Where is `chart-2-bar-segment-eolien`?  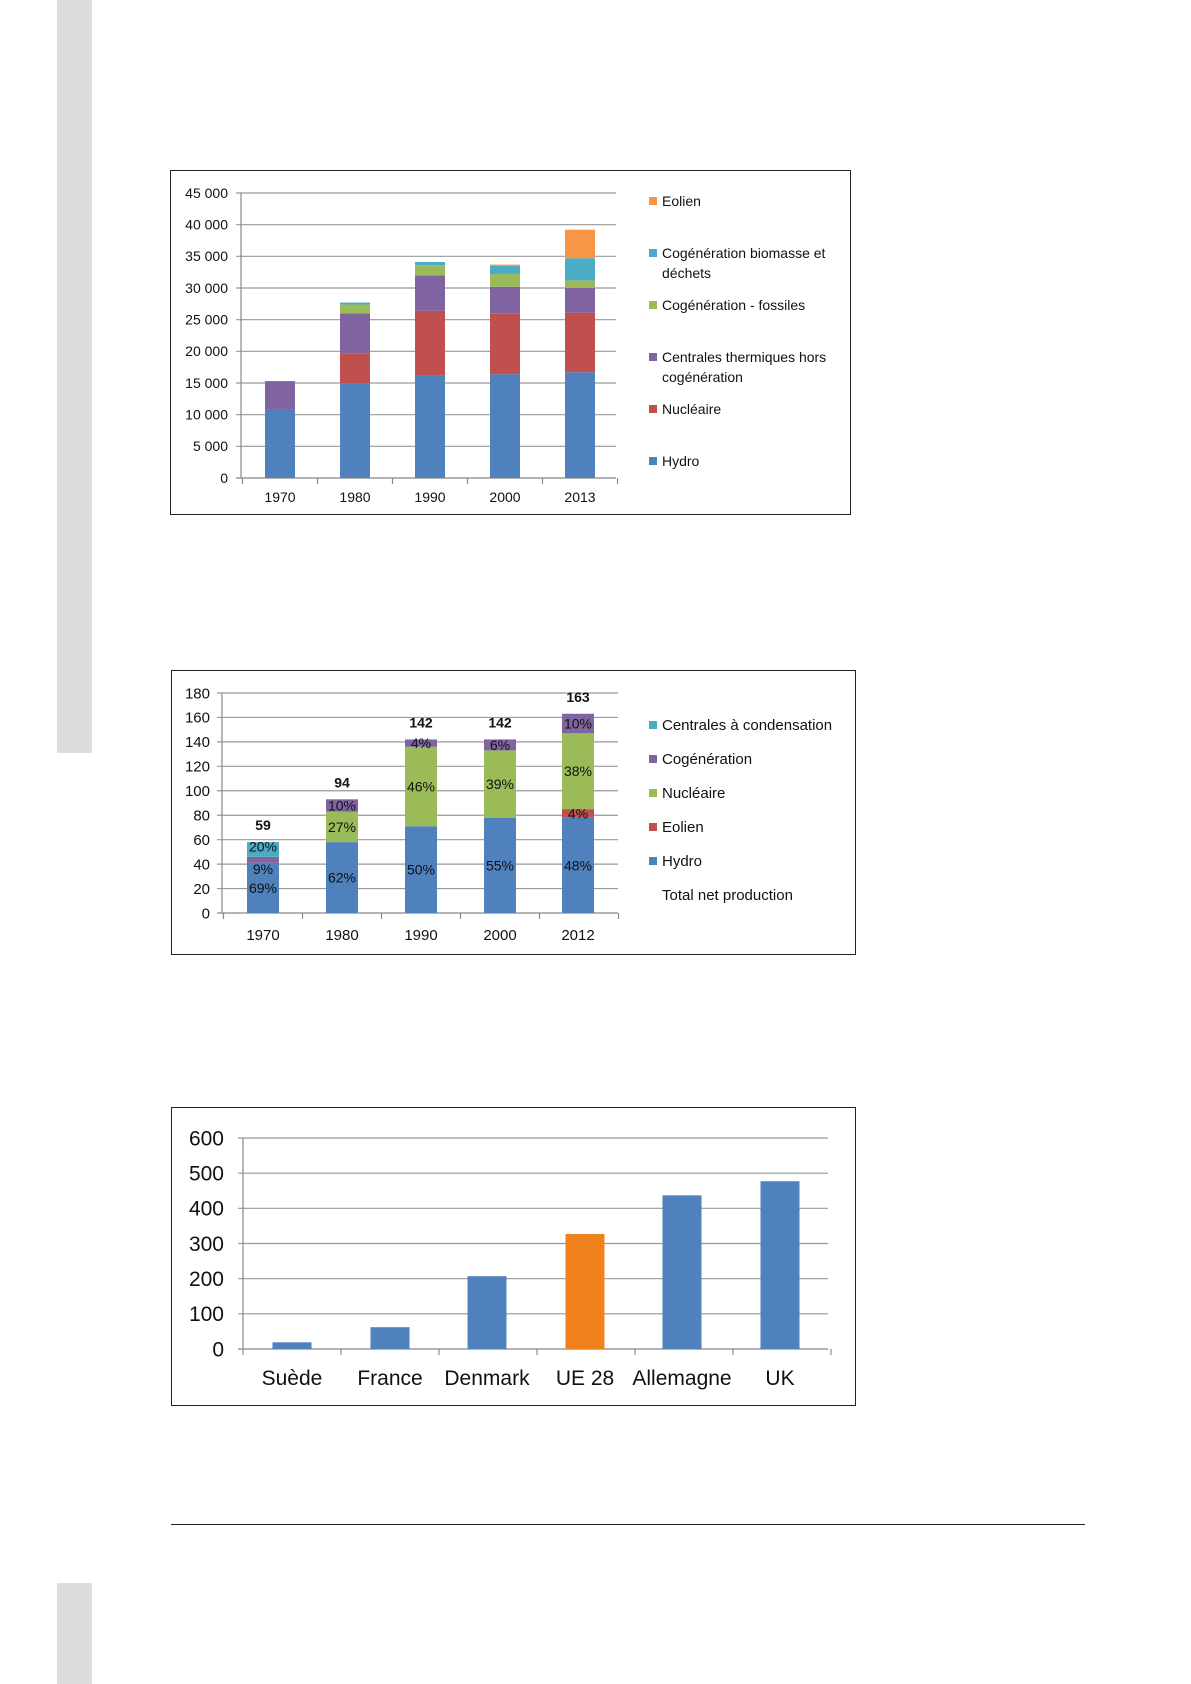 chart-2-bar-segment-eolien is located at coordinates (578, 813).